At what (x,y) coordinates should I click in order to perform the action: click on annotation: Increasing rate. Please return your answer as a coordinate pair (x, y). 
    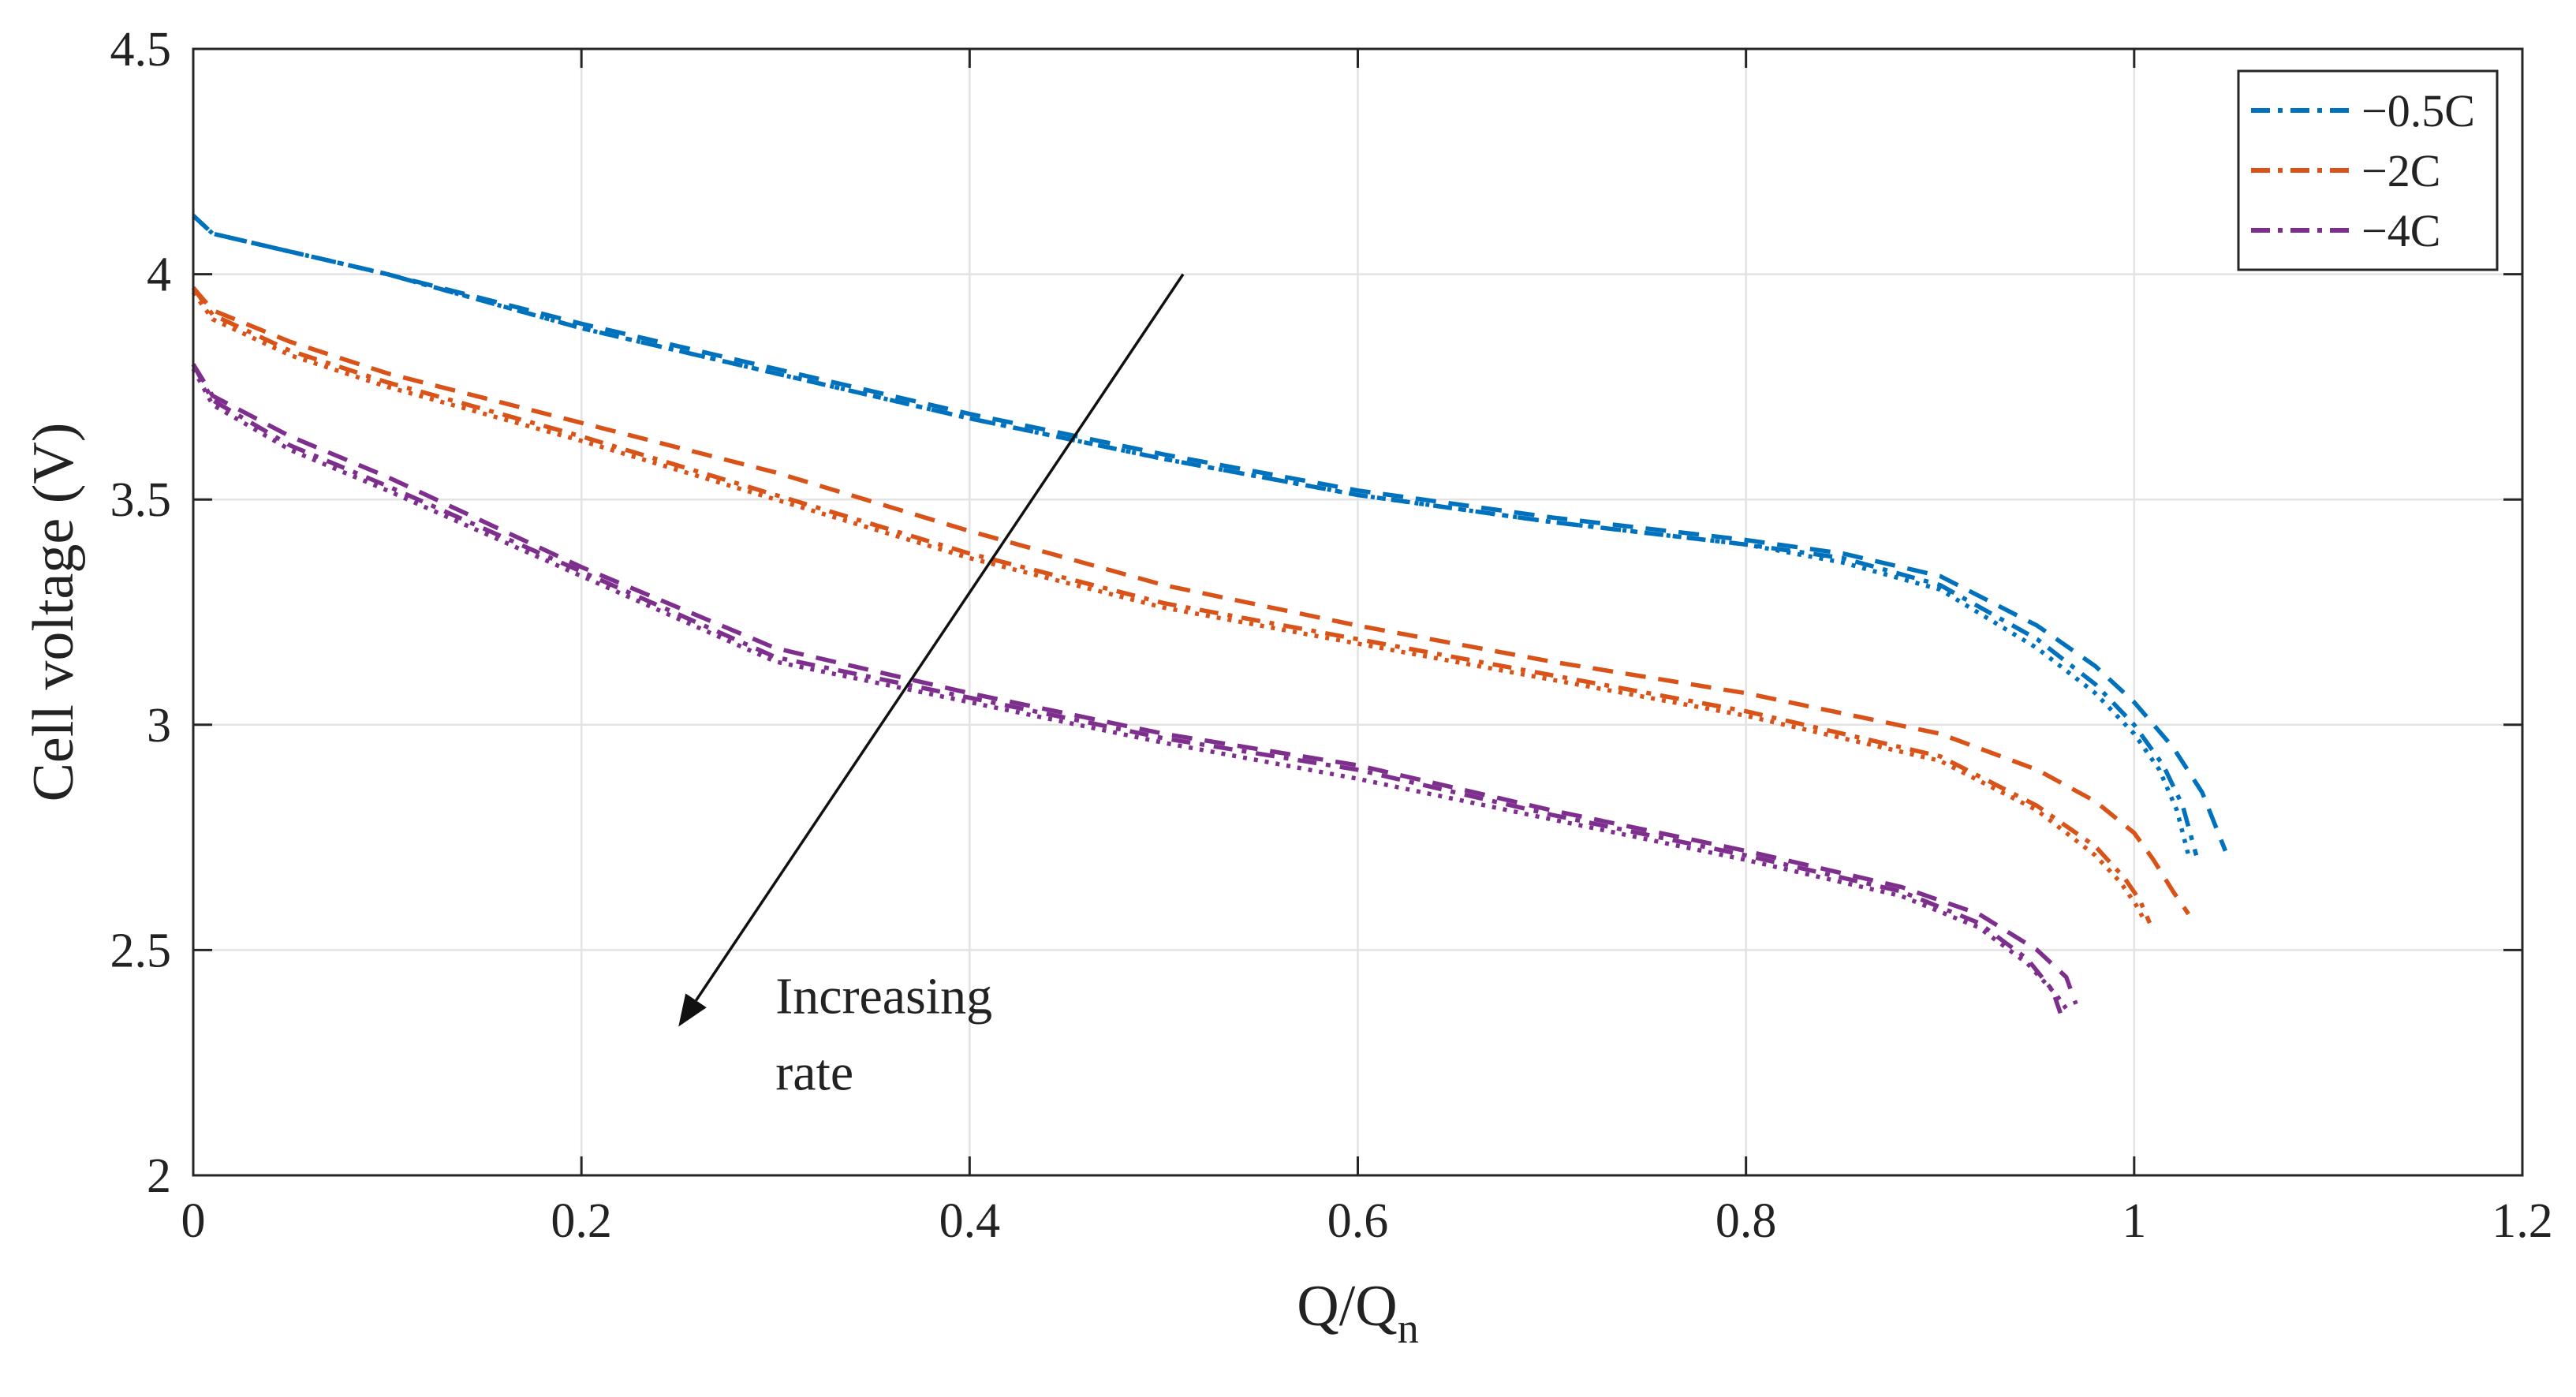
    Looking at the image, I should click on (931, 687).